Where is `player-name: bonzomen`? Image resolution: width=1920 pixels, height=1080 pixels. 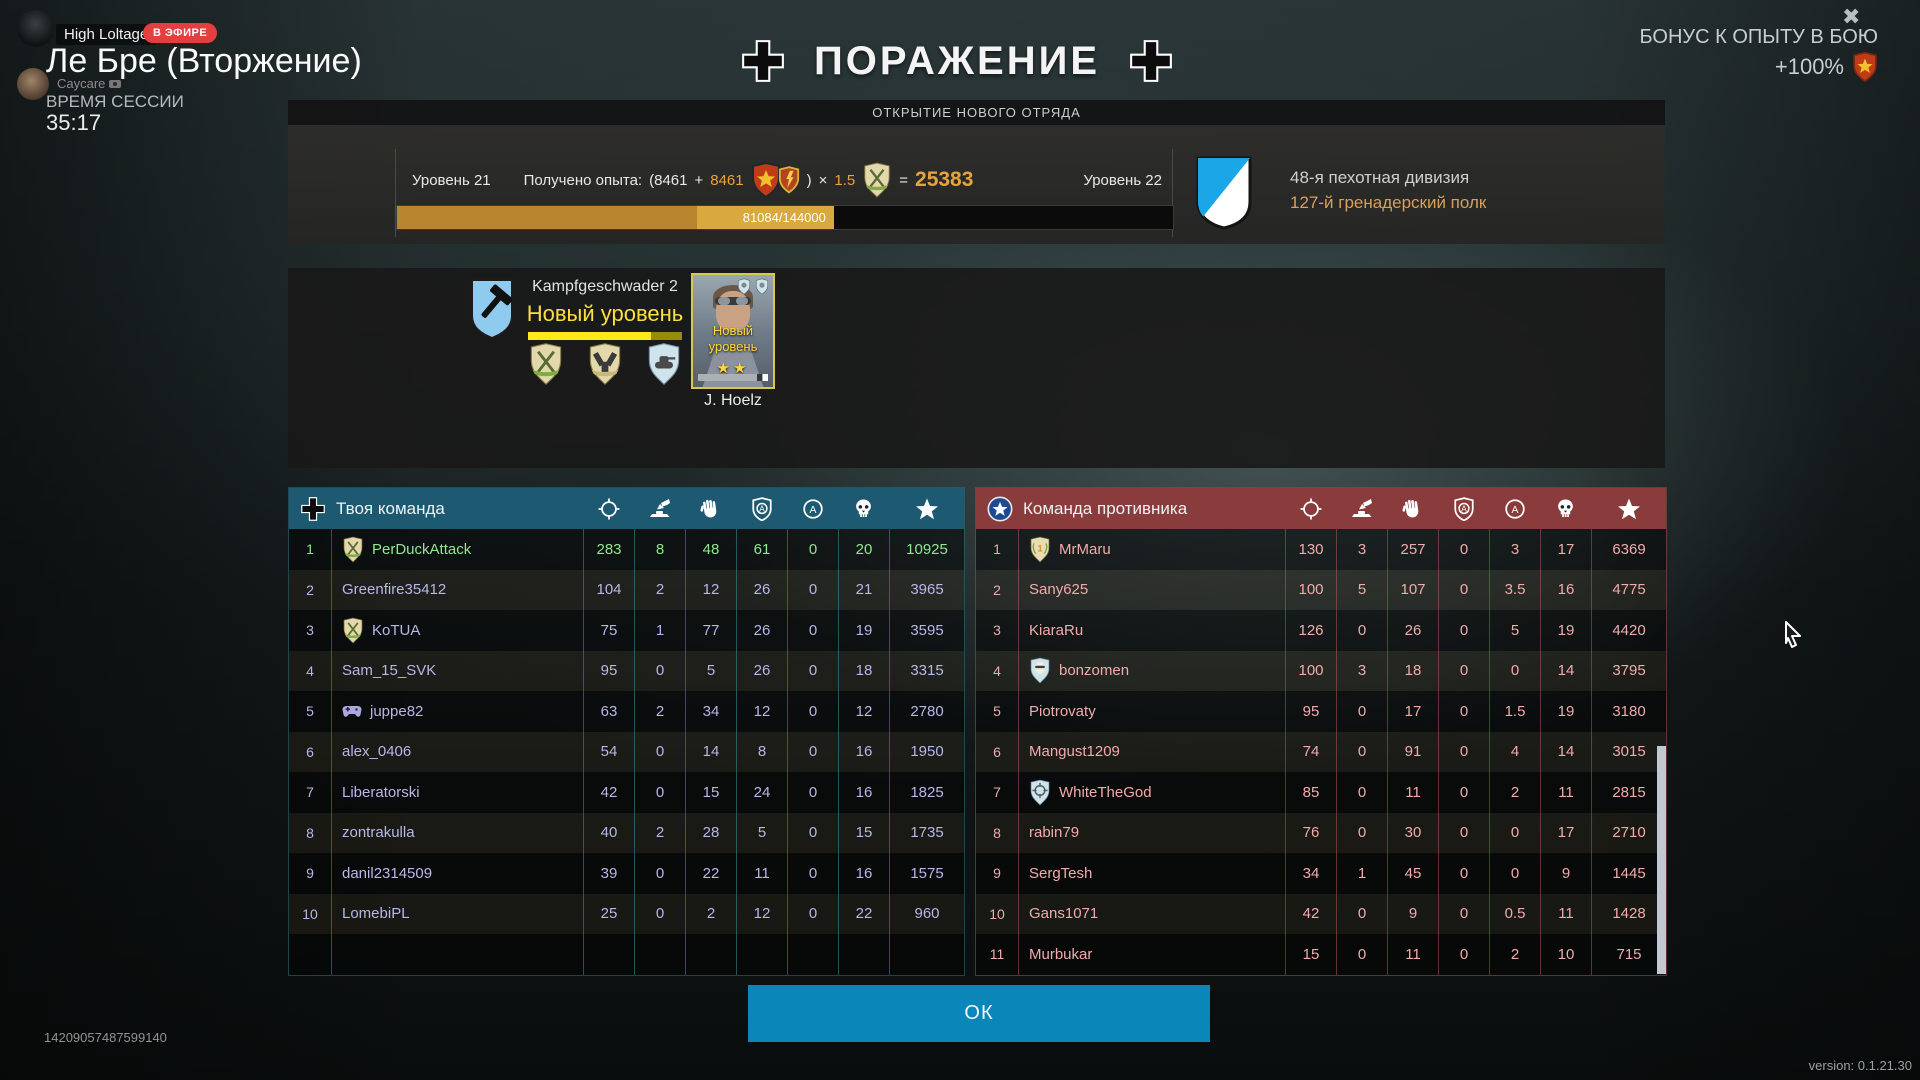
player-name: bonzomen is located at coordinates (1094, 671).